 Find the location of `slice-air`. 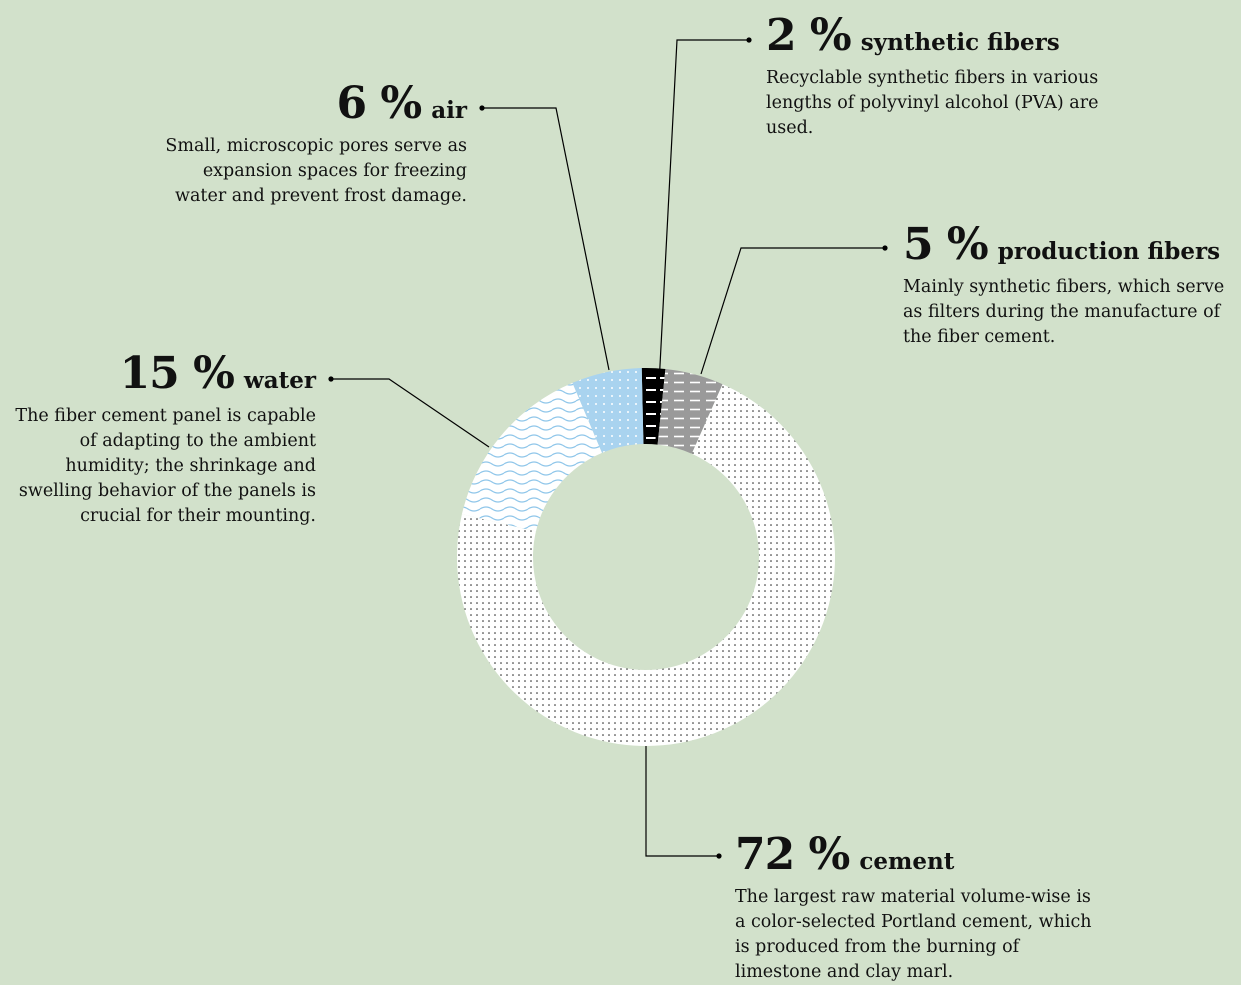

slice-air is located at coordinates (608, 410).